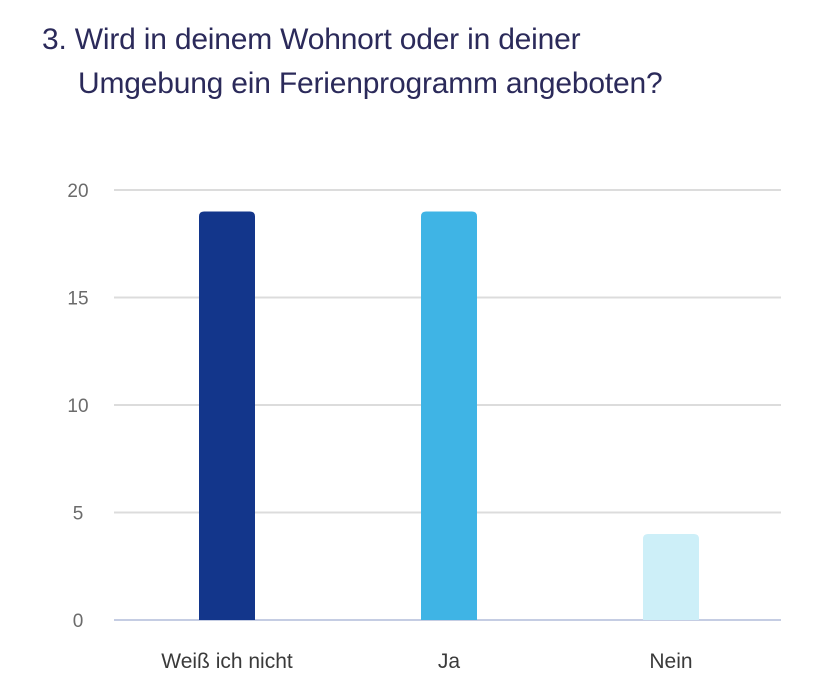 The width and height of the screenshot is (836, 692). I want to click on bar-ja, so click(449, 415).